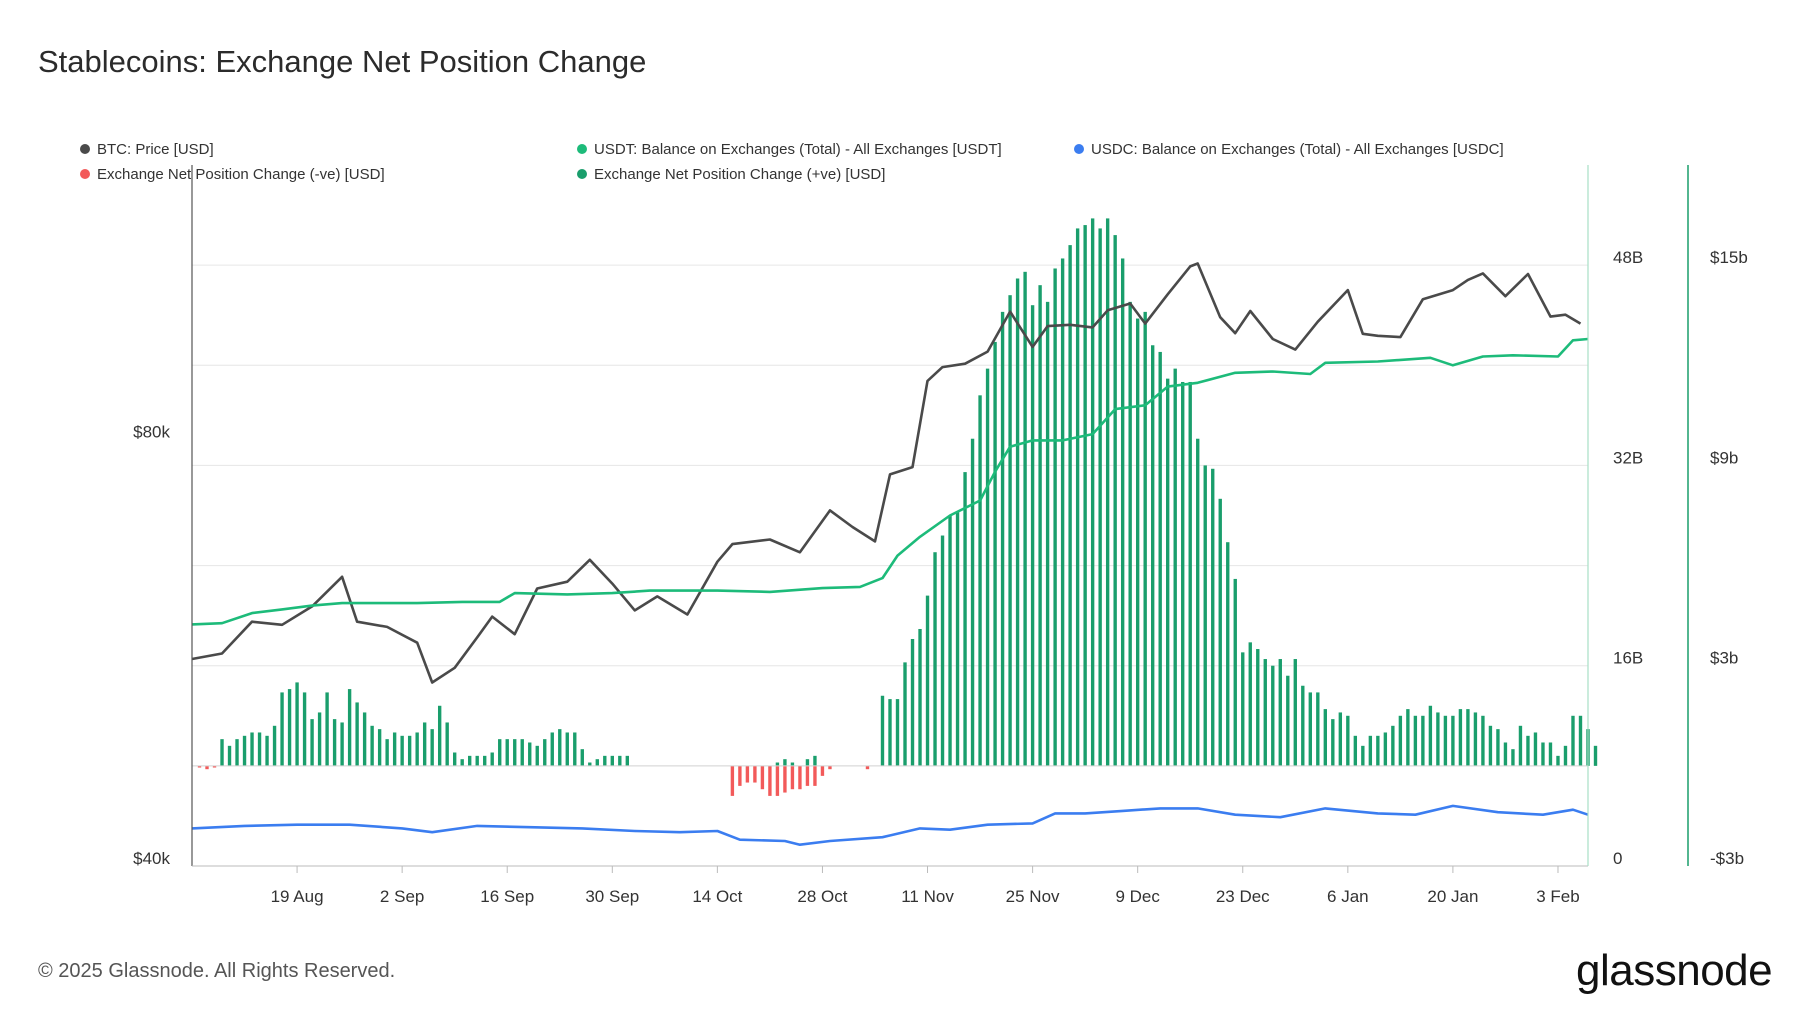 This screenshot has width=1800, height=1013. Describe the element at coordinates (731, 174) in the screenshot. I see `legend-item-net-position-positive: Exchange Net Position Change (+ve) [USD]` at that location.